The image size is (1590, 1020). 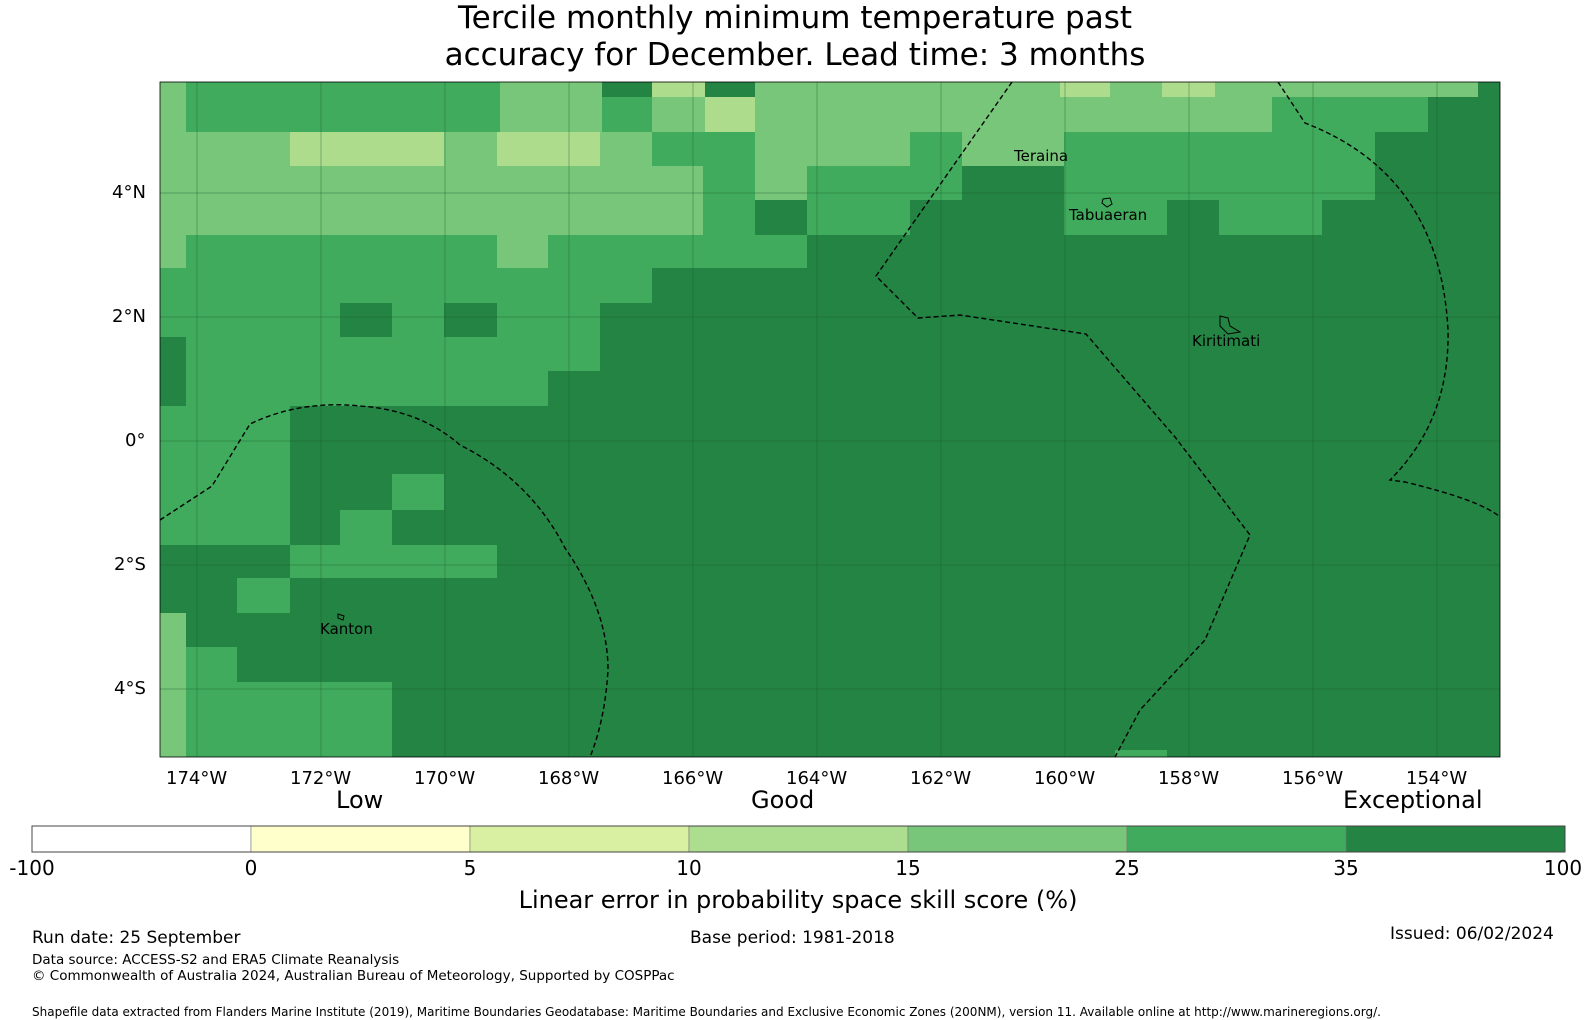 I want to click on eez-boundary-east, so click(x=1388, y=300).